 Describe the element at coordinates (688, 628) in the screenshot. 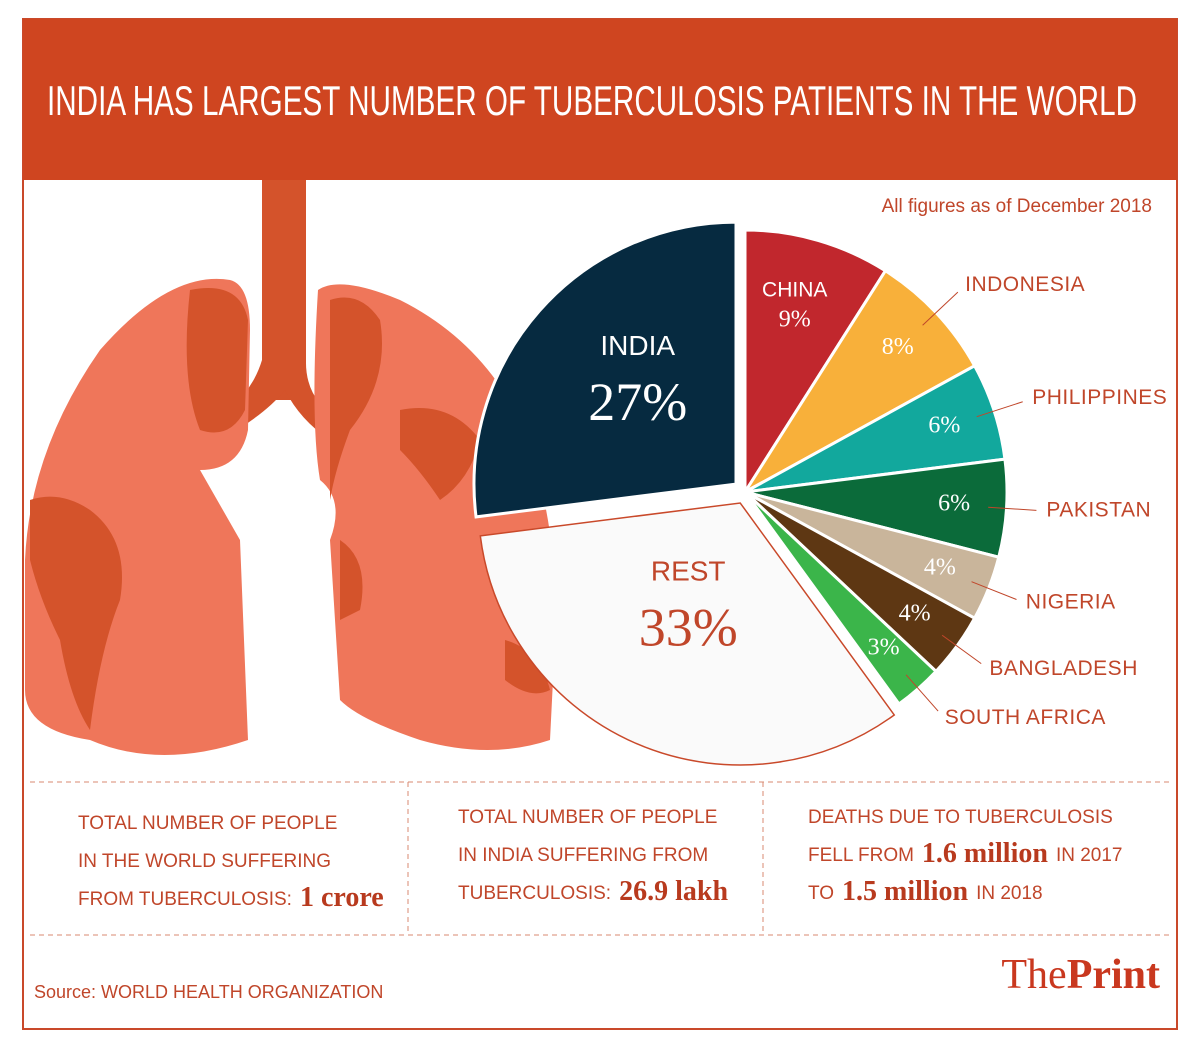

I see `value-label: 33%` at that location.